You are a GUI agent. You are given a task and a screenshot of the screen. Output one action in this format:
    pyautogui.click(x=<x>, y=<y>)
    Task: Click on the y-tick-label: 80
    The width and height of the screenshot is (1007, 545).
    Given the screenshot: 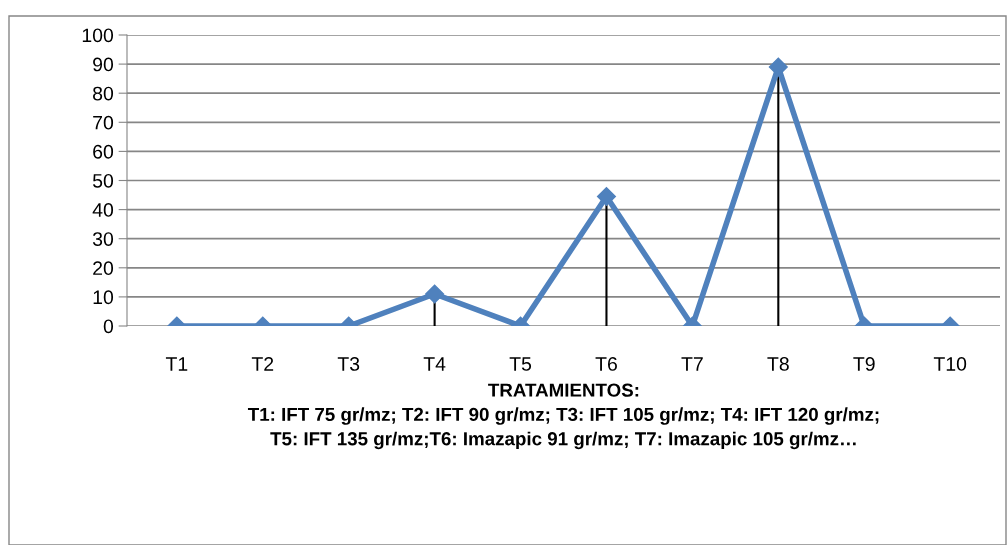 What is the action you would take?
    pyautogui.click(x=103, y=93)
    